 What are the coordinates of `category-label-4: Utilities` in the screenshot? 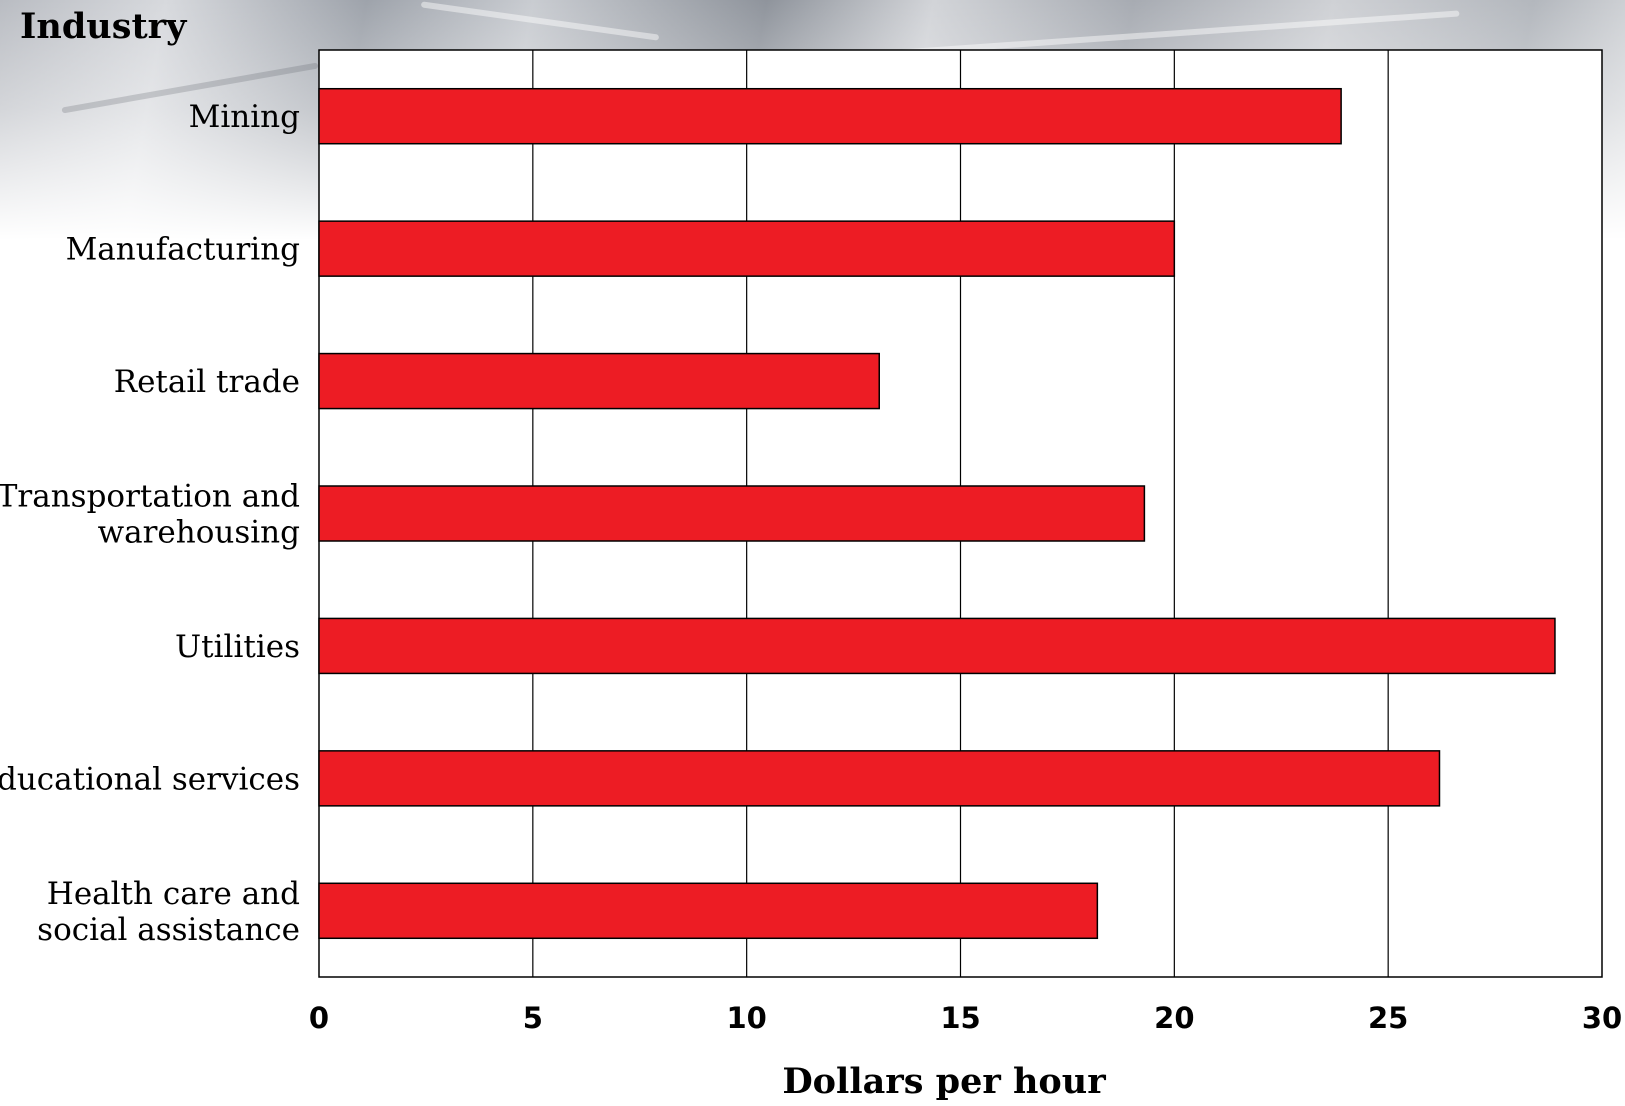 It's located at (237, 647).